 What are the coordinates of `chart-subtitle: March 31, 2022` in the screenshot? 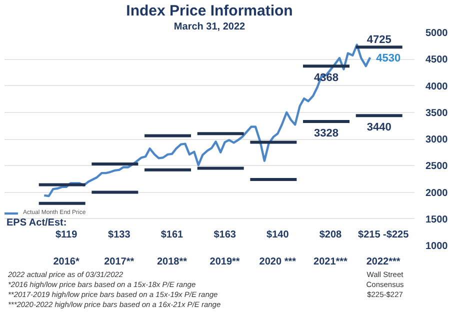 It's located at (210, 27).